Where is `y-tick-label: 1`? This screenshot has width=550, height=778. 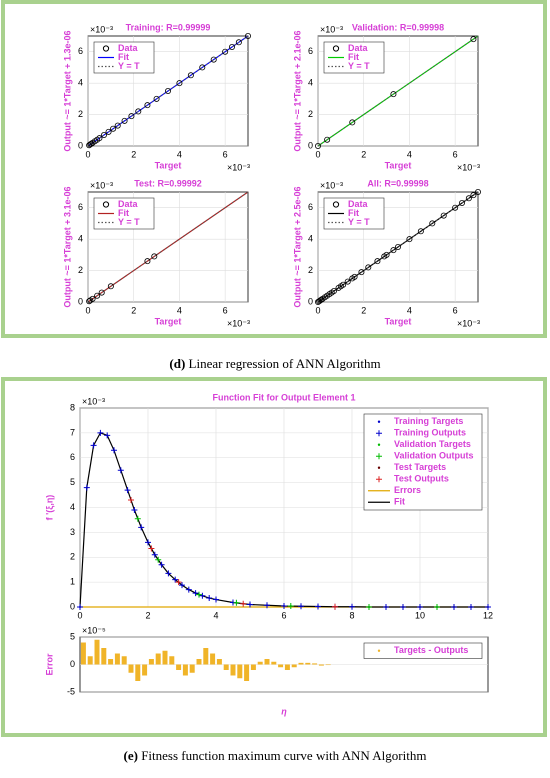
y-tick-label: 1 is located at coordinates (72, 582).